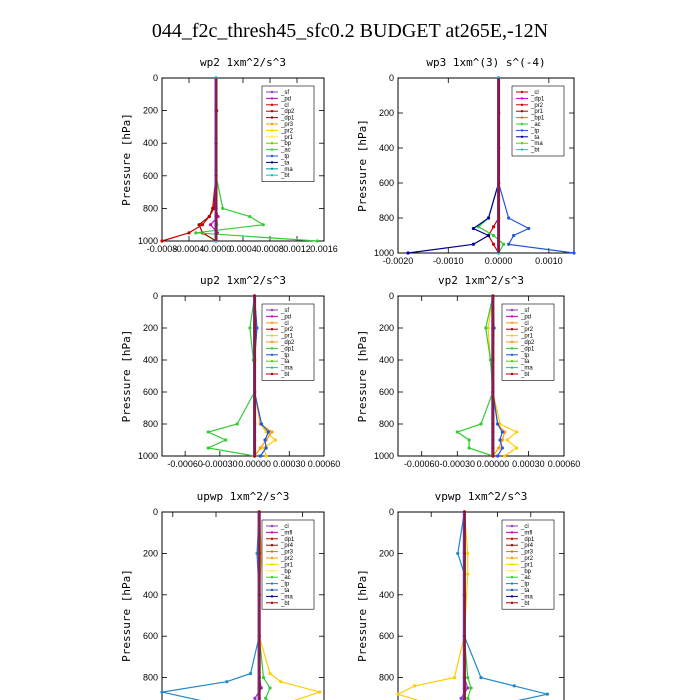 This screenshot has height=700, width=700. I want to click on legend-label: _pd, so click(525, 317).